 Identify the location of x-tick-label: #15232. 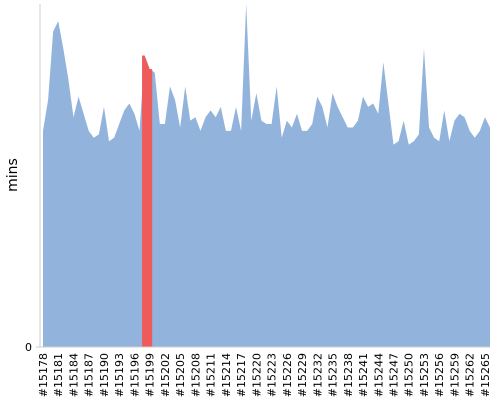
(317, 375).